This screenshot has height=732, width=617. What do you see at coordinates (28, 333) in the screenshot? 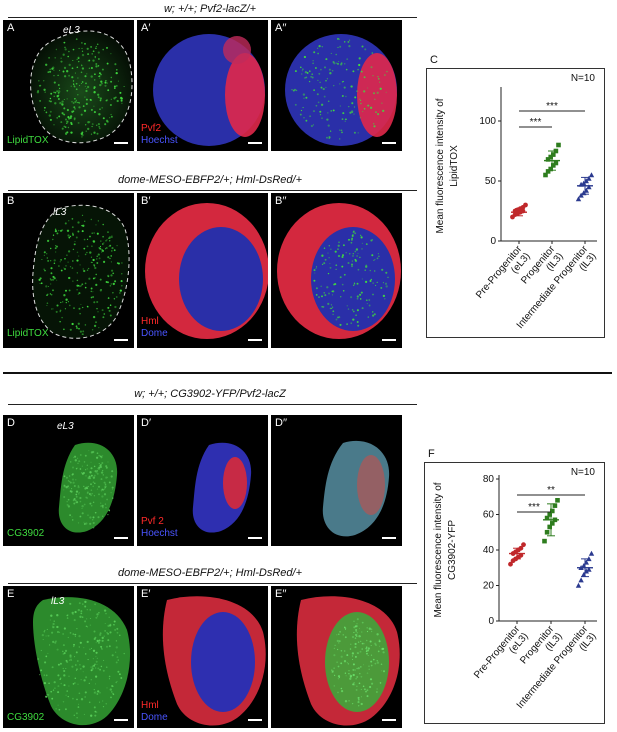
I see `panel-b-stain: LipidTOX` at bounding box center [28, 333].